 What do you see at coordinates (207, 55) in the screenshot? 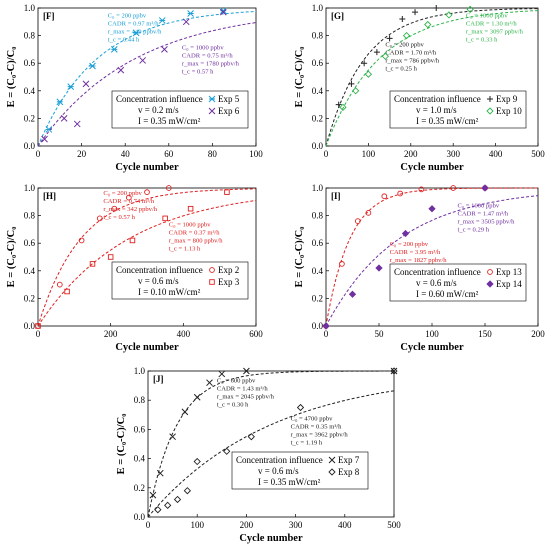
I see `annotation-line: CADR = 0.75 m³/h` at bounding box center [207, 55].